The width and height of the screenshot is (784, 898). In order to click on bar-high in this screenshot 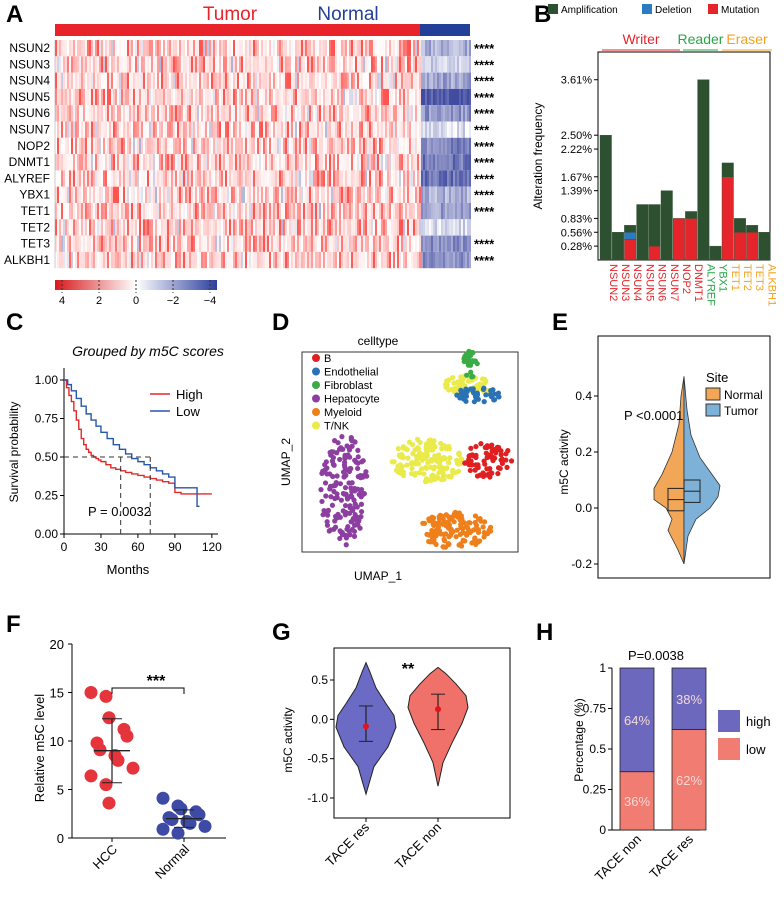, I will do `click(637, 720)`.